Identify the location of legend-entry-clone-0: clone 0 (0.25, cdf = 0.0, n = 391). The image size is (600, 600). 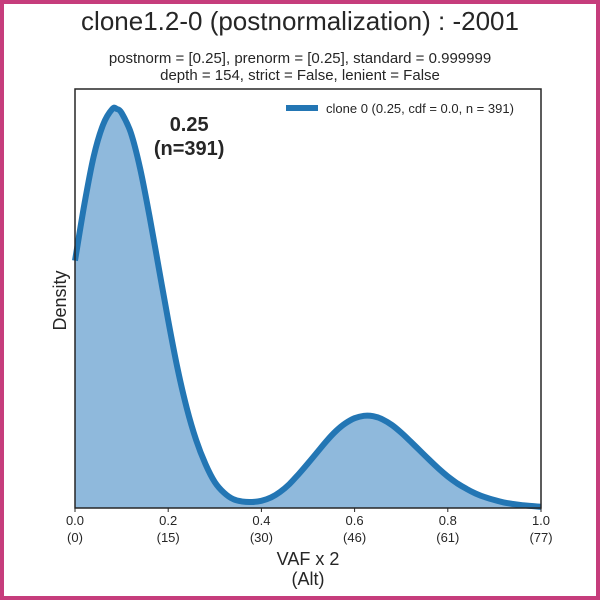
(420, 108).